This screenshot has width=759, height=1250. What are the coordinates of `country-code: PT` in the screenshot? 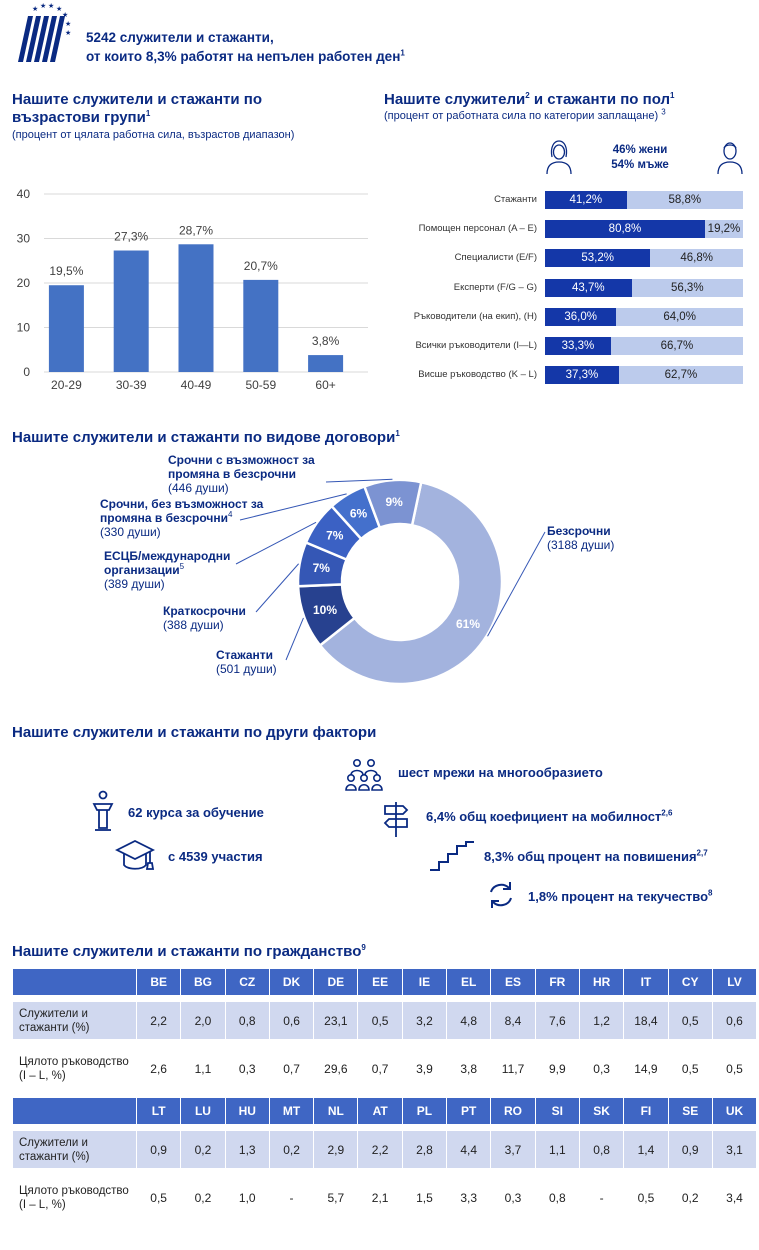 It's located at (469, 1111).